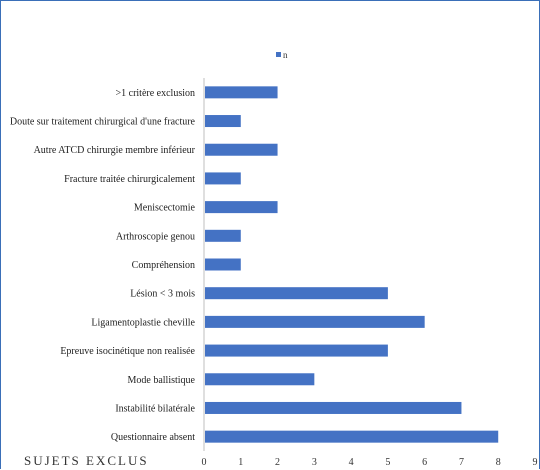  Describe the element at coordinates (163, 265) in the screenshot. I see `category-label-6: Compréhension` at that location.